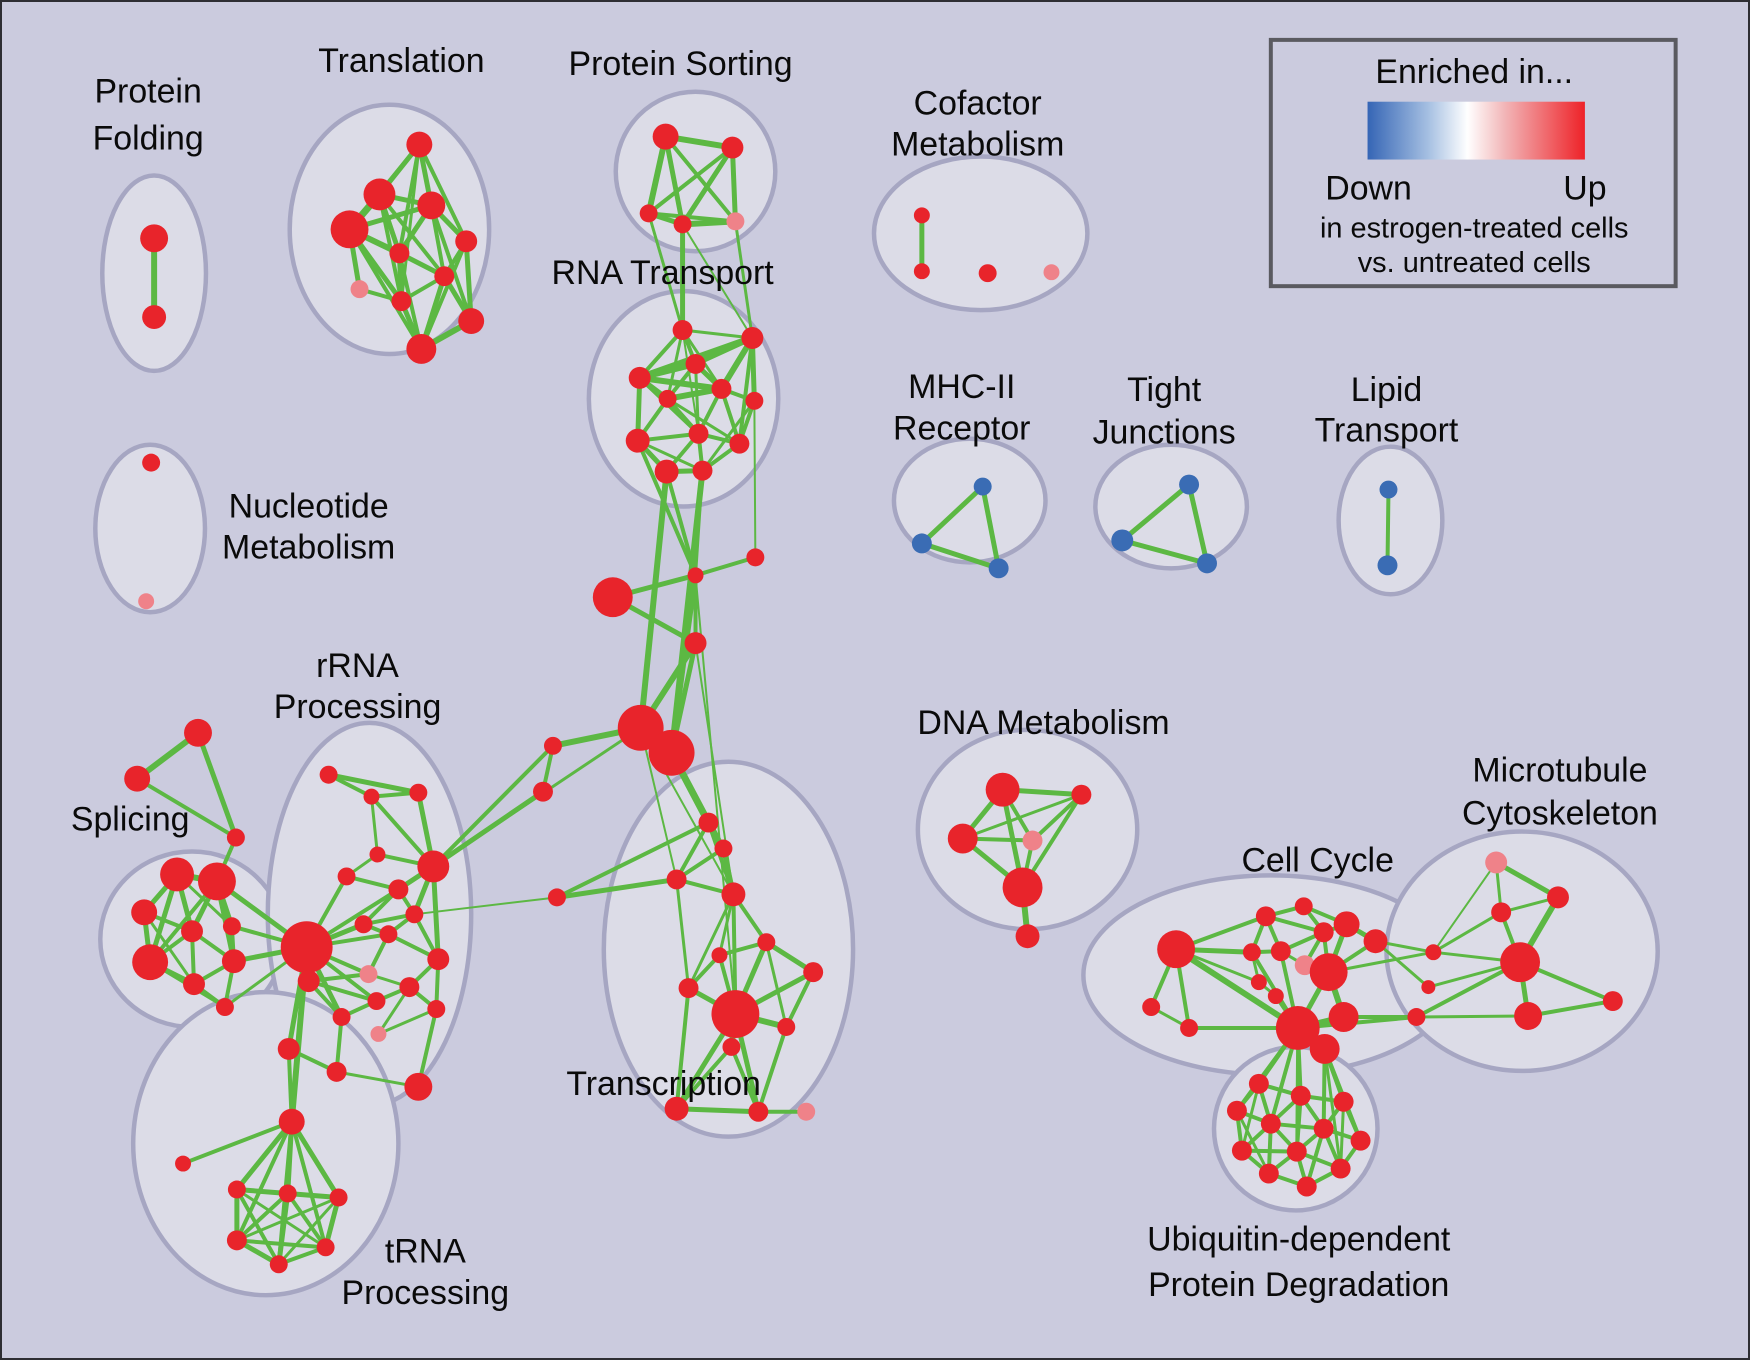 This screenshot has height=1360, width=1750. I want to click on node-d3, so click(1081, 794).